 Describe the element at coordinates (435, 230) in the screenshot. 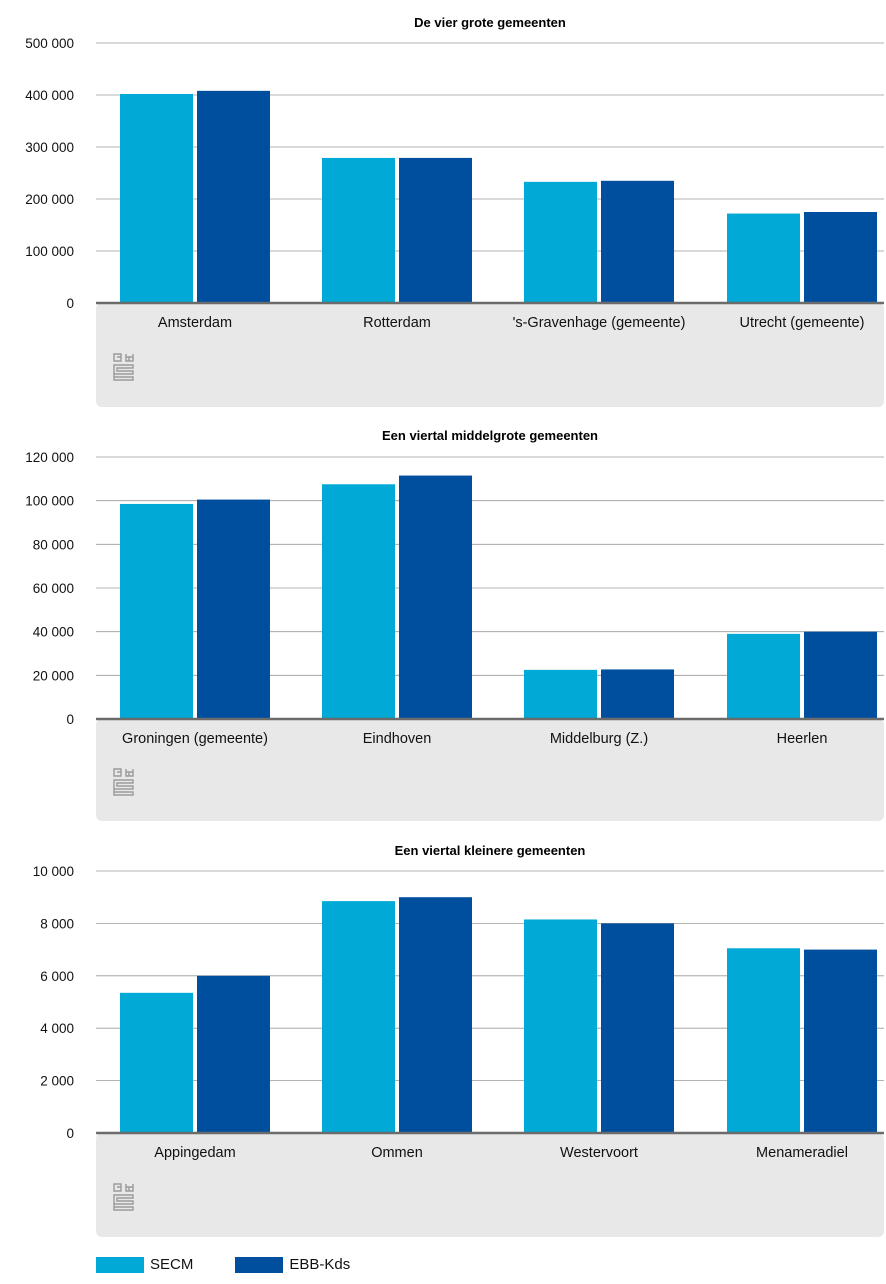

I see `bar-ebb-kds-rotterdam` at that location.